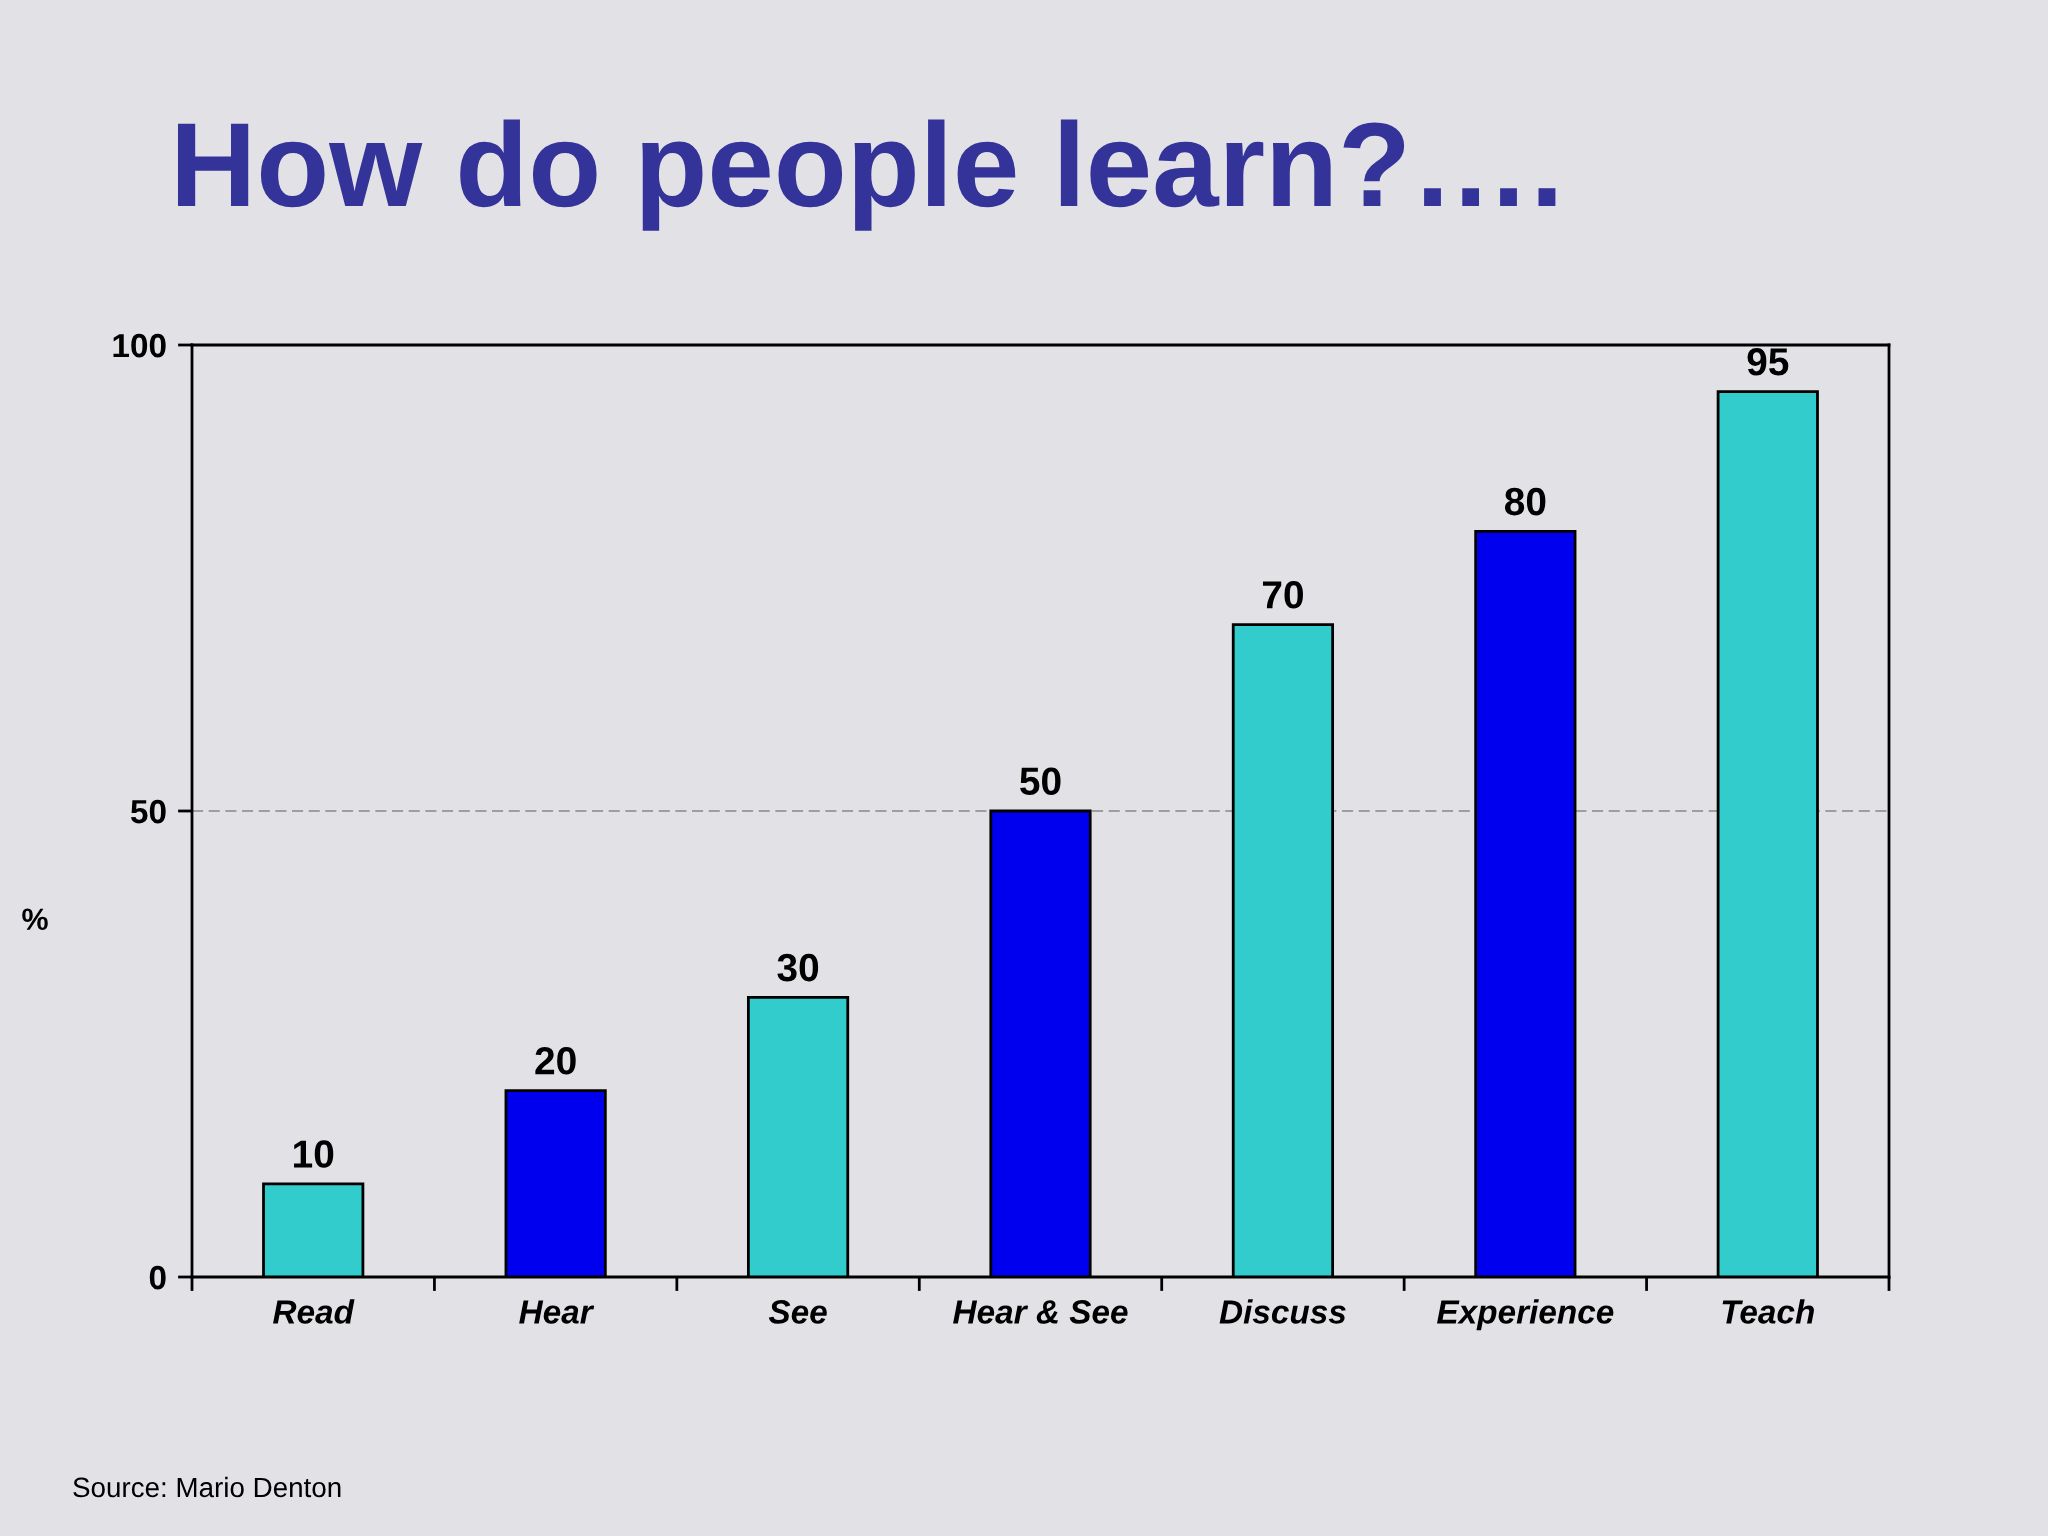 Image resolution: width=2048 pixels, height=1536 pixels. What do you see at coordinates (797, 1312) in the screenshot?
I see `x-tick-label: See` at bounding box center [797, 1312].